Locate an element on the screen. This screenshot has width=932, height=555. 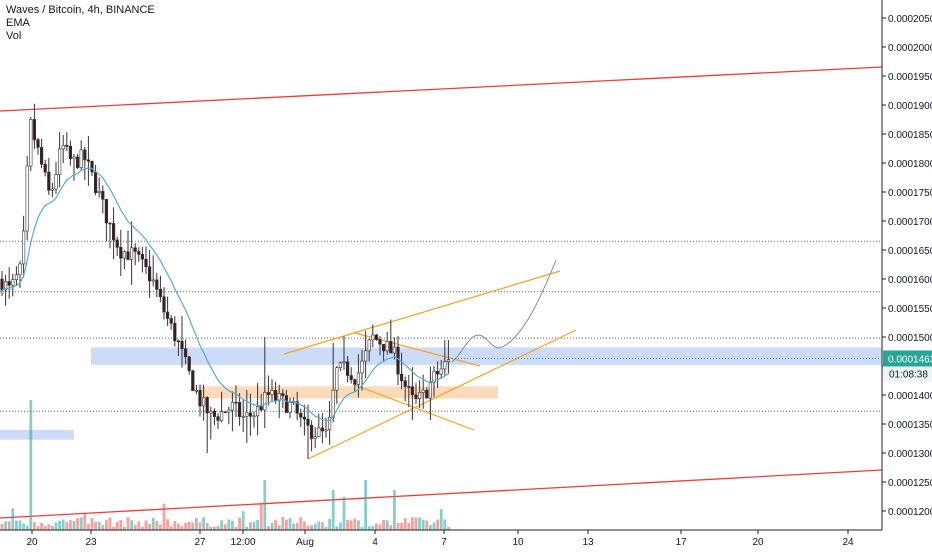
countdown-badge is located at coordinates (907, 374).